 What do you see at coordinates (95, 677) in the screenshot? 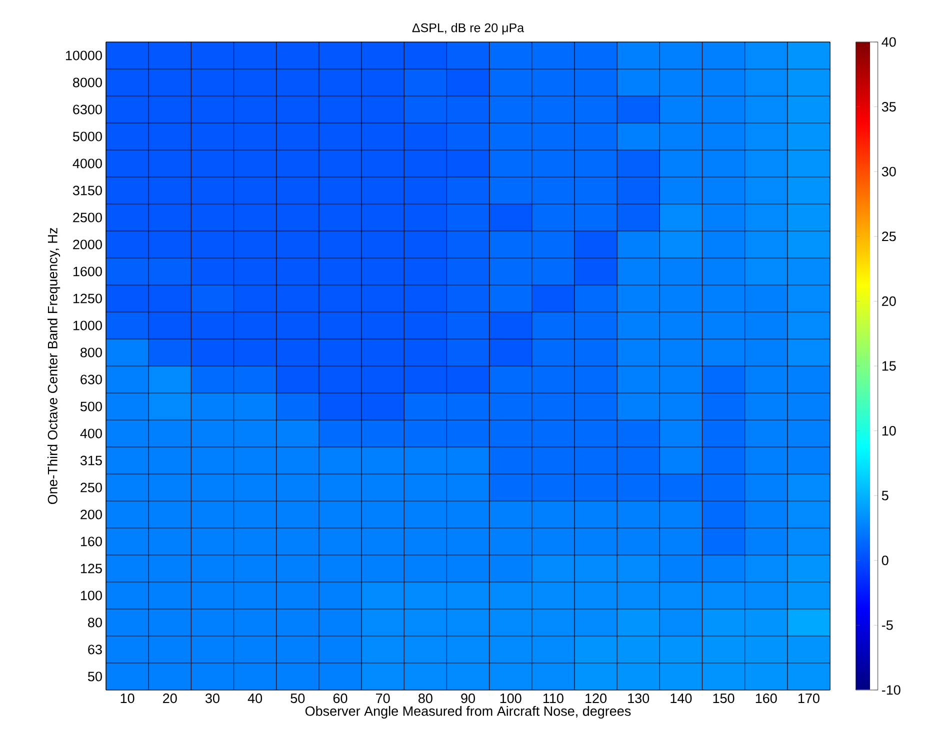
I see `y-tick-label: 50` at bounding box center [95, 677].